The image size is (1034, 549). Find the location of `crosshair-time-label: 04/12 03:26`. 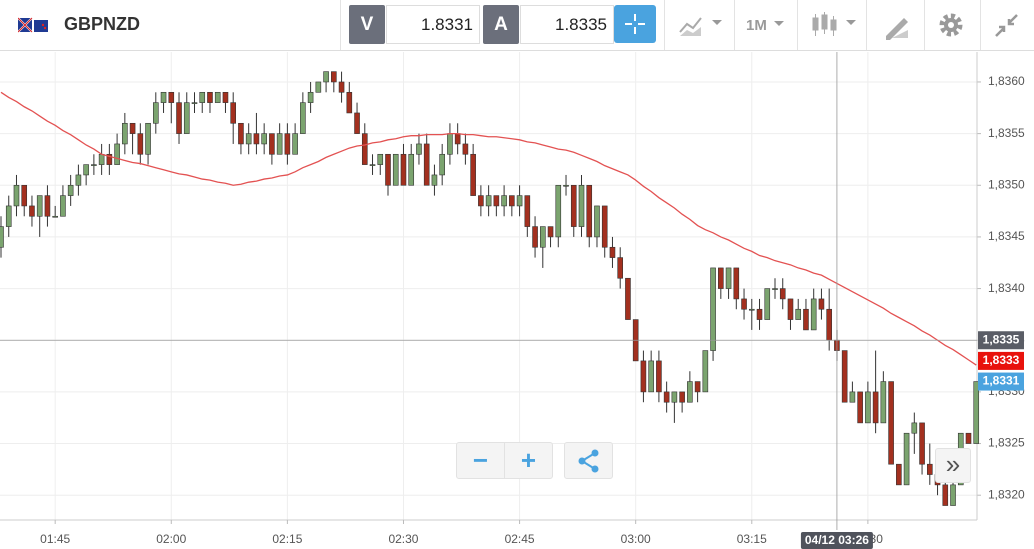

crosshair-time-label: 04/12 03:26 is located at coordinates (837, 540).